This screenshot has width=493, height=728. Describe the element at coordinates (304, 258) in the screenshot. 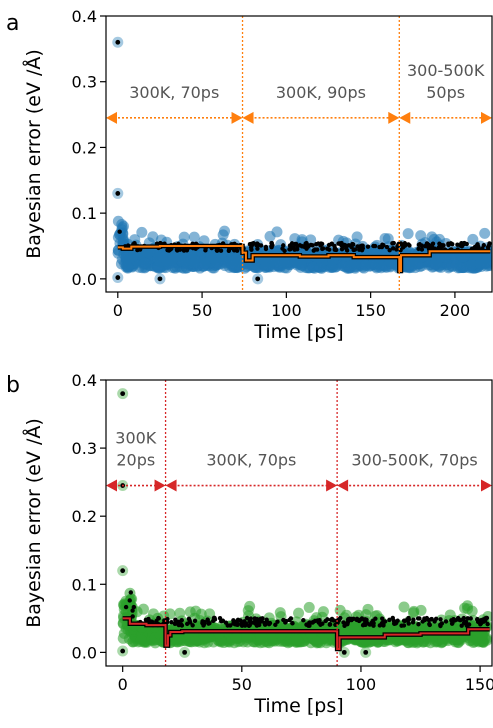

I see `running-mean-line` at that location.